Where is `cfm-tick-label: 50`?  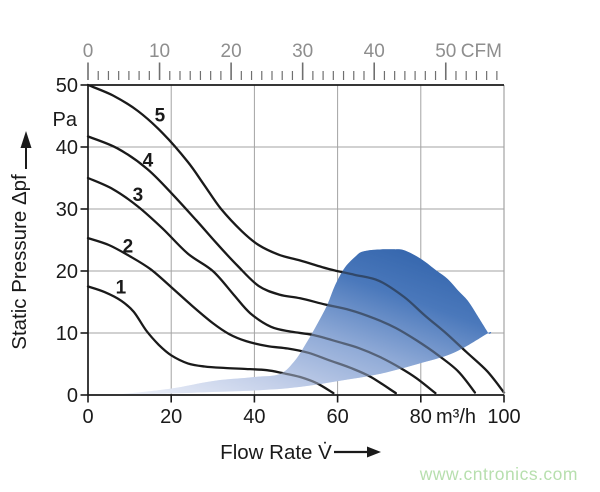
cfm-tick-label: 50 is located at coordinates (445, 51).